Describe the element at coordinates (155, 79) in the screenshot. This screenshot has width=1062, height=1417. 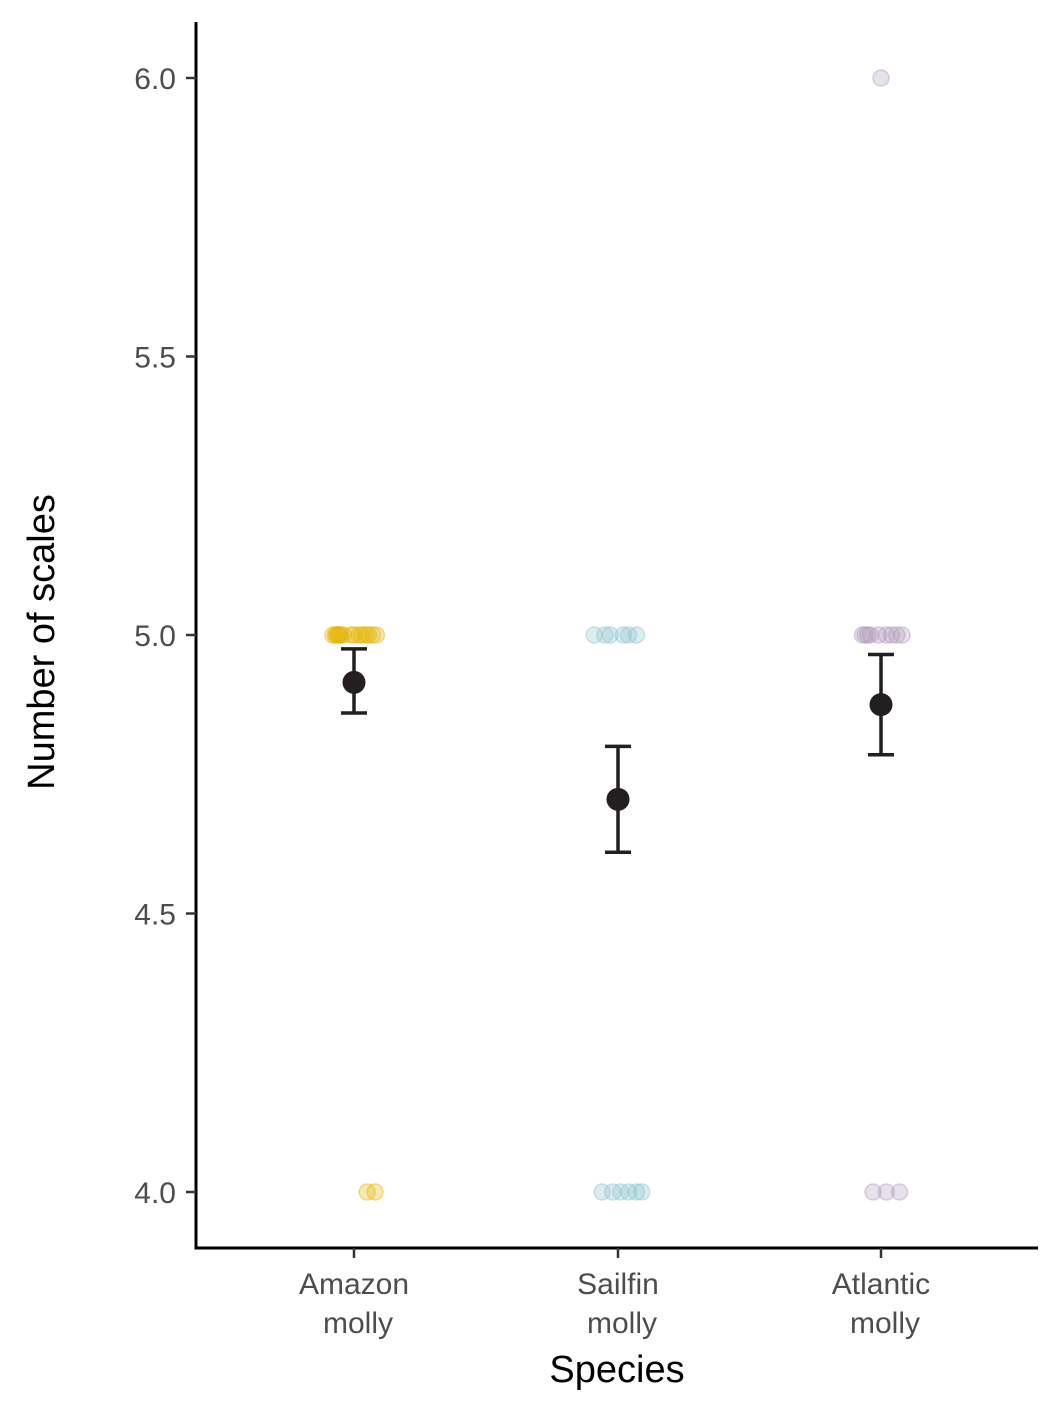
I see `y-tick-label: 6.0` at that location.